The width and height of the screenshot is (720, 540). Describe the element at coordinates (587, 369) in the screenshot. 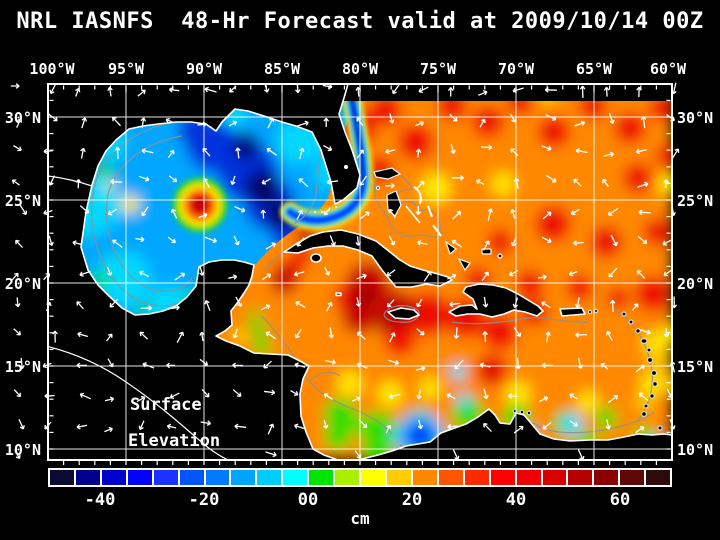

I see `lesser-antilles-islands` at that location.